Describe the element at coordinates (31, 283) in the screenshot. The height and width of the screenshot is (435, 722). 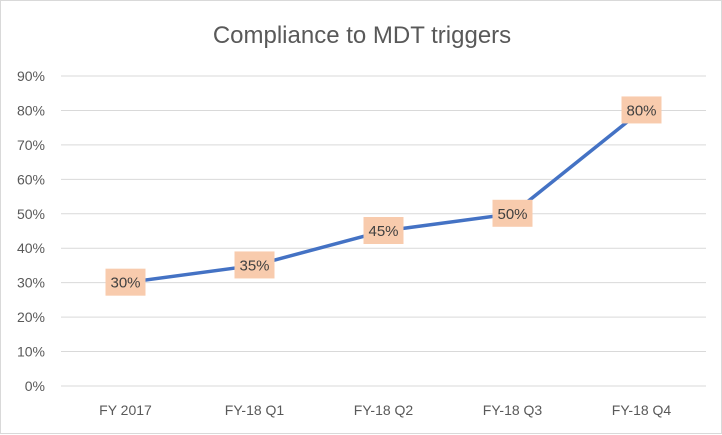
I see `y-tick-label: 30%` at that location.